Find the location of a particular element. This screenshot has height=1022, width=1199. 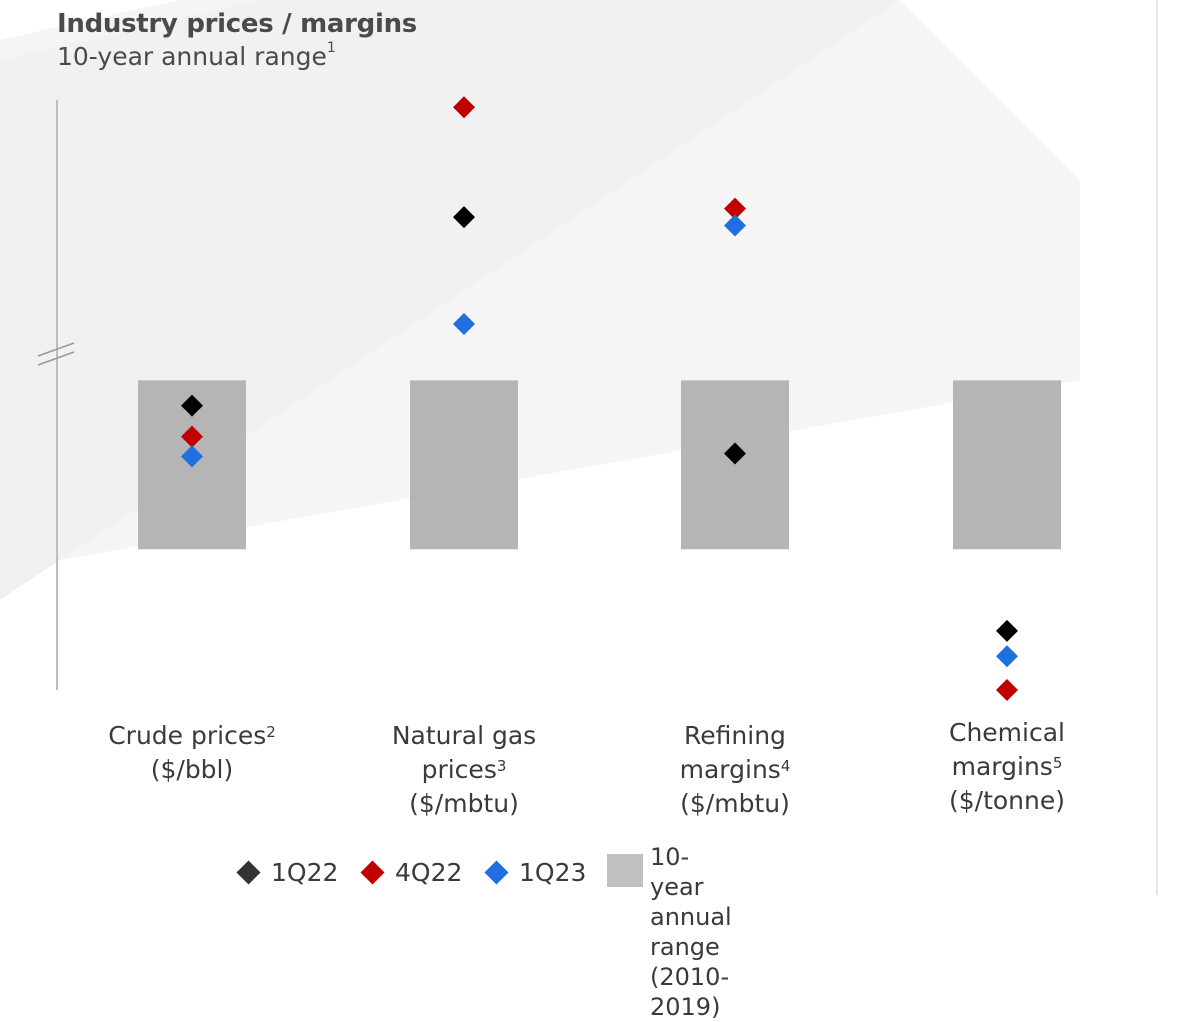

category-label-line: margins4 is located at coordinates (735, 769).